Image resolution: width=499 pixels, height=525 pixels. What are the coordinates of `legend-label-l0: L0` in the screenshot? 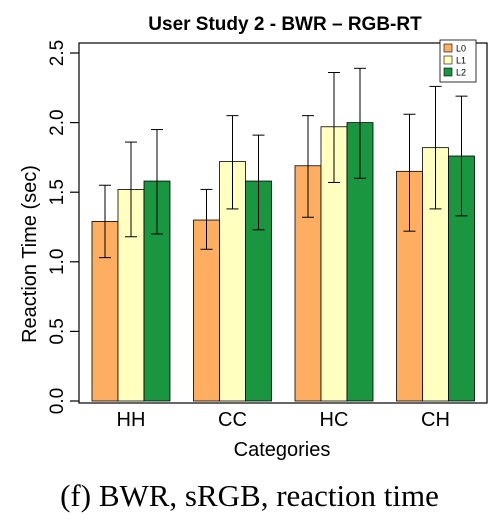 It's located at (461, 49).